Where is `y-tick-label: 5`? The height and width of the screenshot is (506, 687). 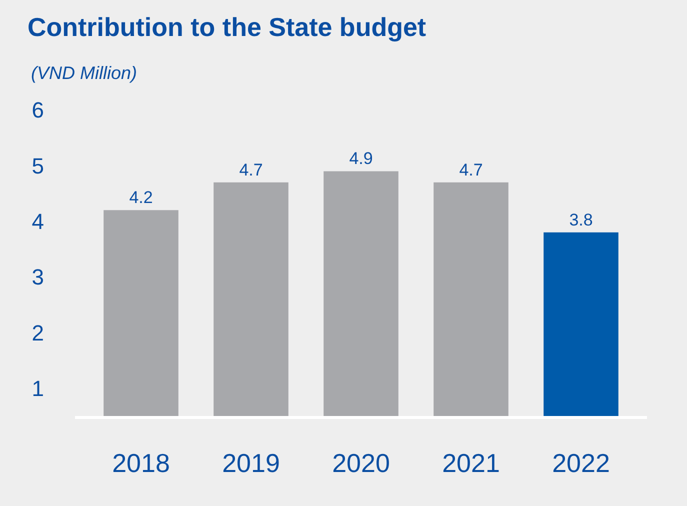 y-tick-label: 5 is located at coordinates (38, 165).